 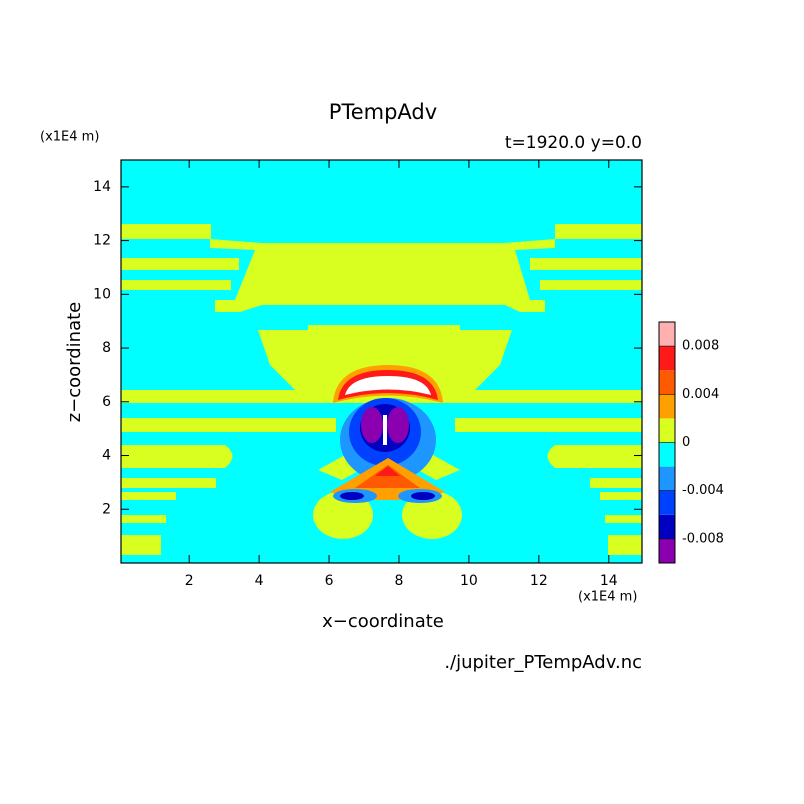 What do you see at coordinates (539, 581) in the screenshot?
I see `x-tick-label: 12` at bounding box center [539, 581].